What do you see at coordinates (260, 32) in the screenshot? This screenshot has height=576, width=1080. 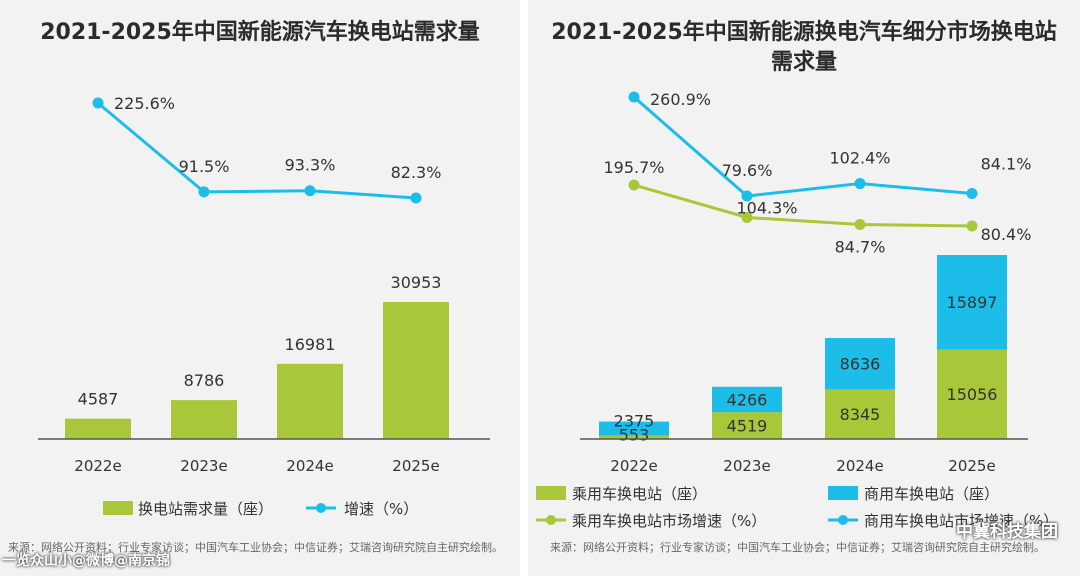 I see `left-chart-title: 2021-2025年中国新能源汽车换电站需求量` at bounding box center [260, 32].